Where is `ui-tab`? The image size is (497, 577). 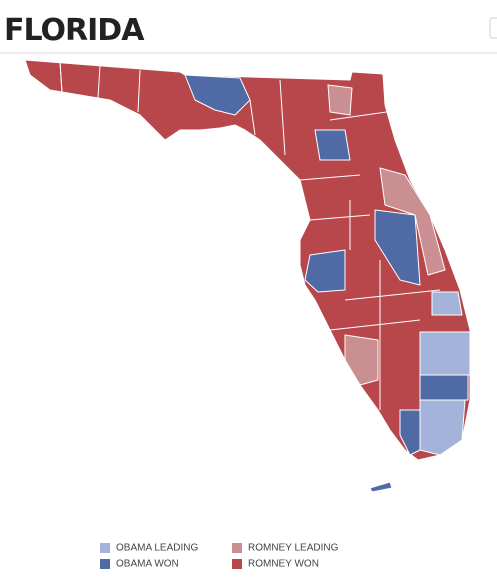
ui-tab is located at coordinates (493, 28).